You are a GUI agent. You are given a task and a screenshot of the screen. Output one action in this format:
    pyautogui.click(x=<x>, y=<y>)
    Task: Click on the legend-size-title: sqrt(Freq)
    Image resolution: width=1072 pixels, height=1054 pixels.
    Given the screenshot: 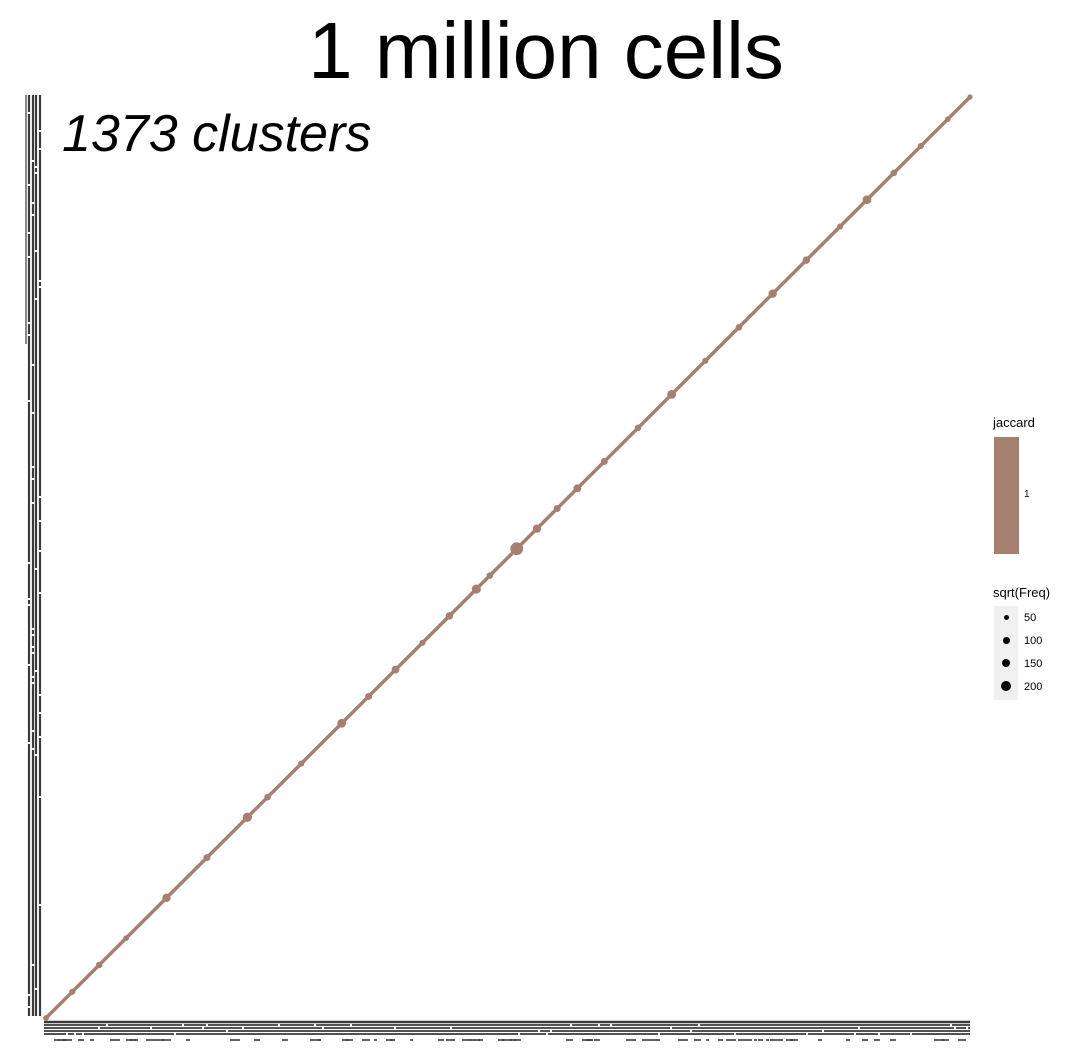 What is the action you would take?
    pyautogui.click(x=1022, y=592)
    